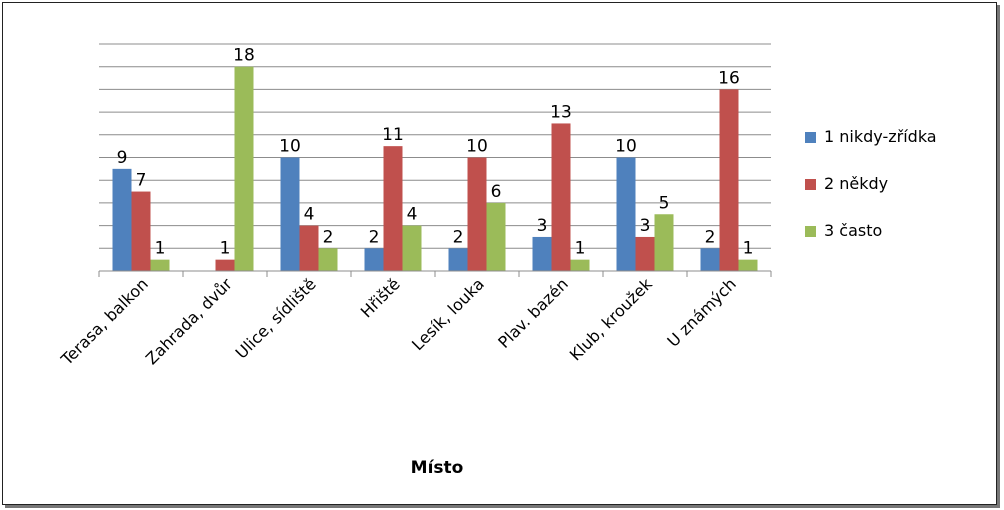  Describe the element at coordinates (533, 313) in the screenshot. I see `category-label: Plav. bazén` at that location.